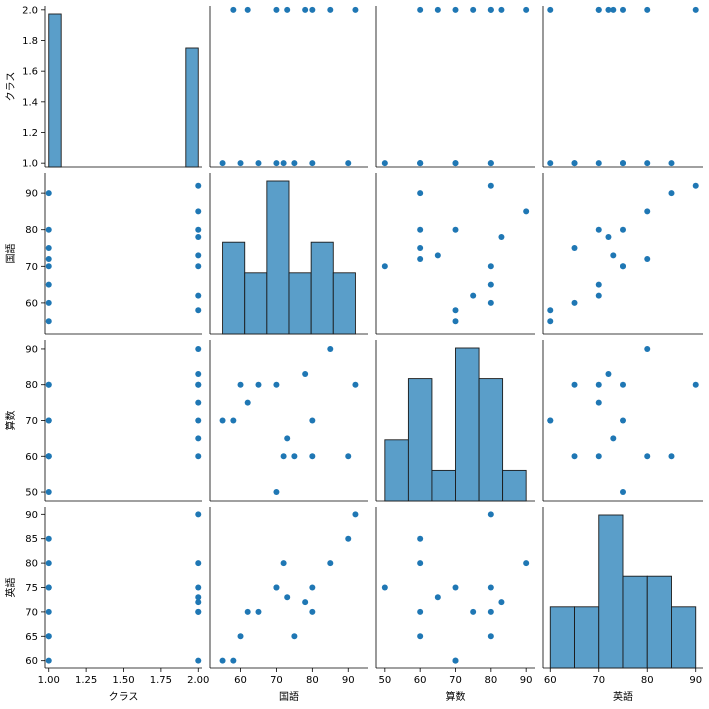 This screenshot has height=709, width=709. I want to click on y-axis-label: 算数, so click(10, 421).